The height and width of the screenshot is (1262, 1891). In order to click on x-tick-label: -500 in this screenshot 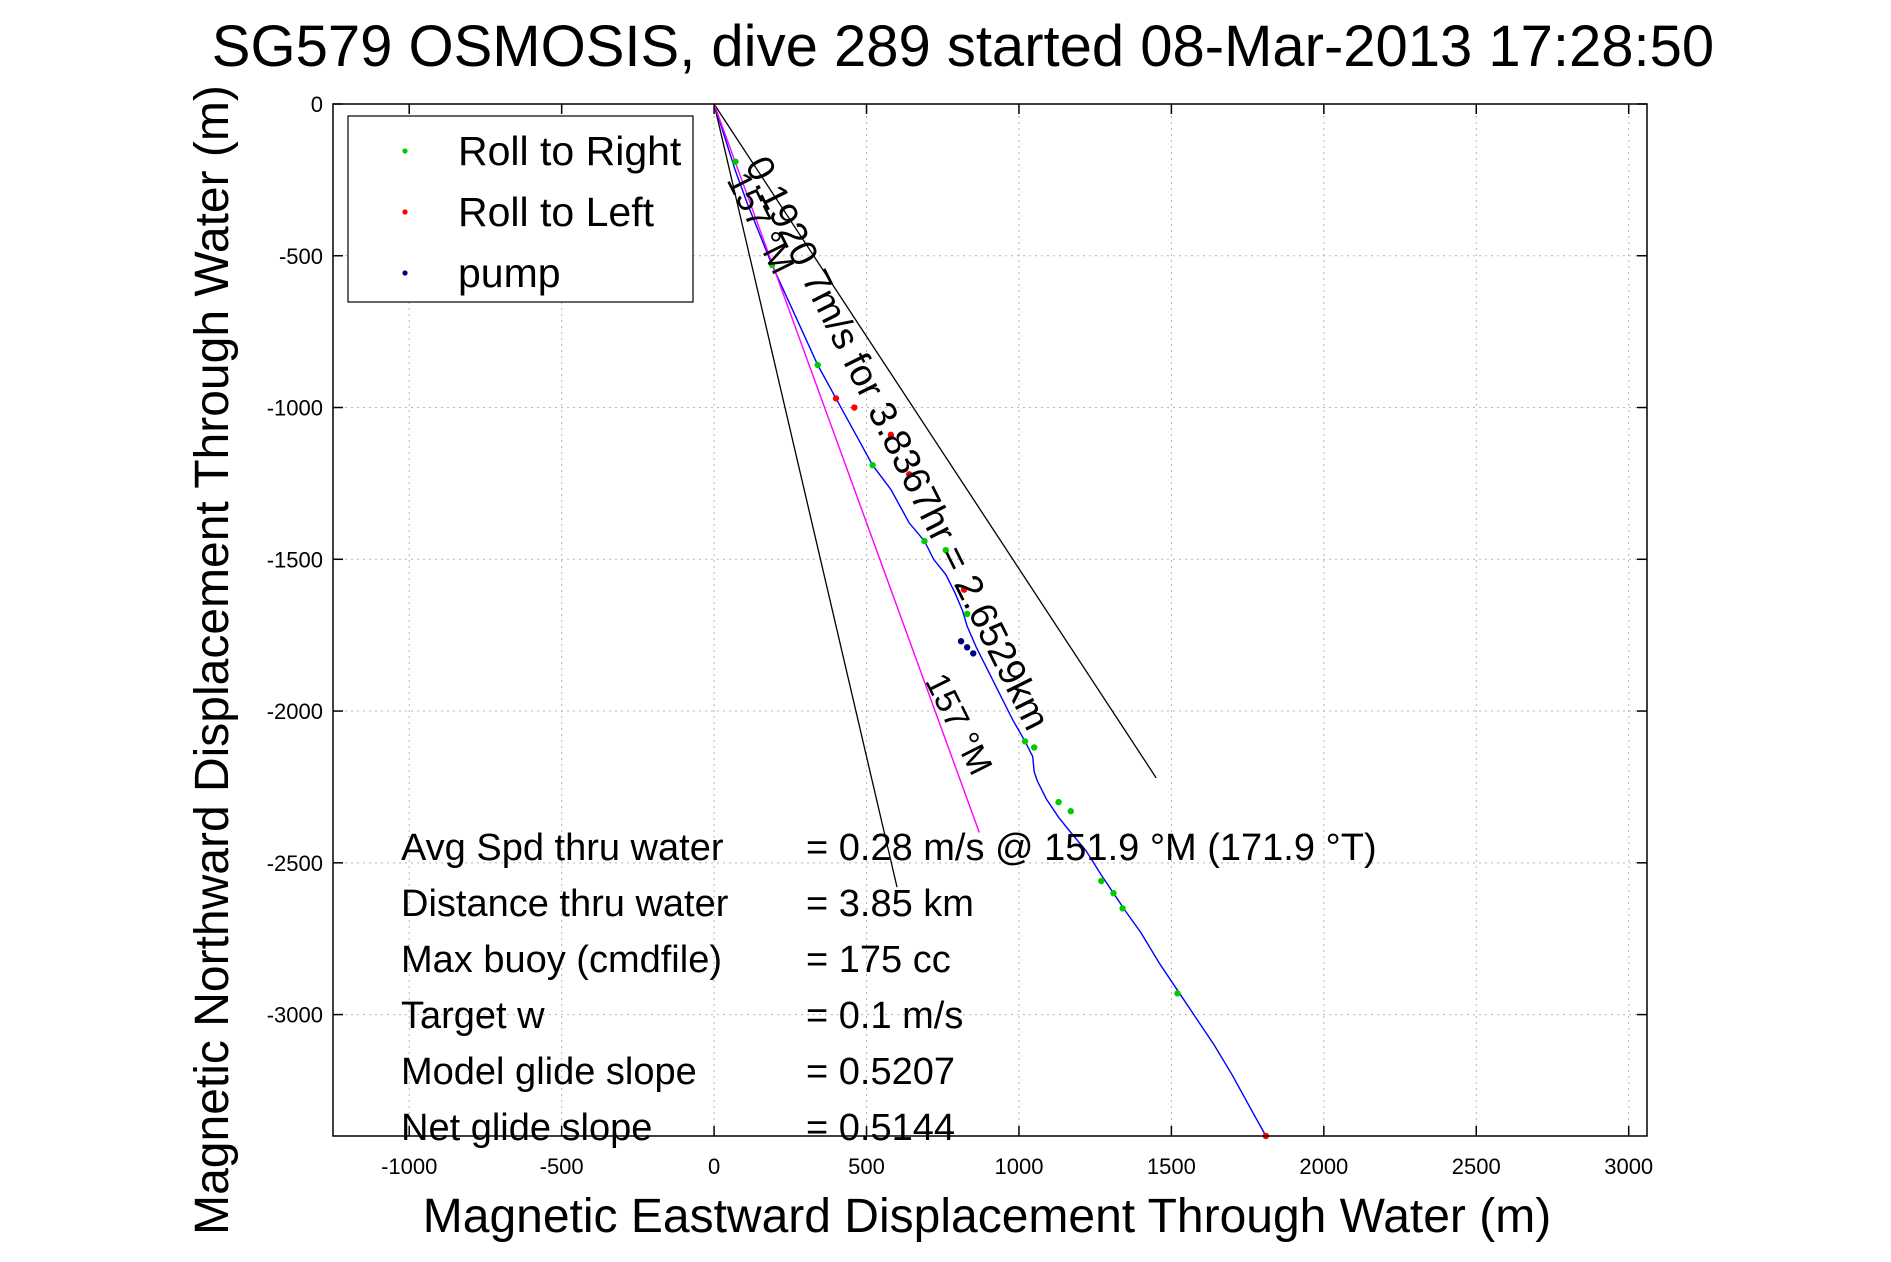, I will do `click(562, 1166)`.